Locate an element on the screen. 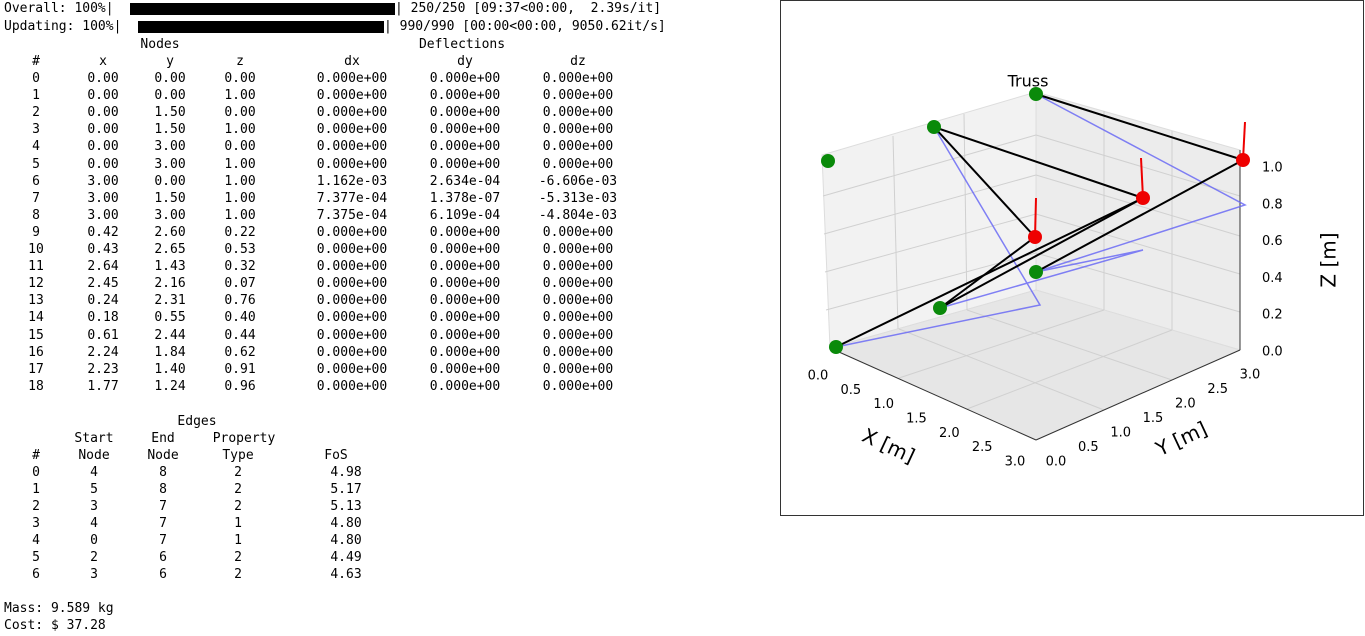 This screenshot has width=1365, height=636. table-cell: -6.606e-03 is located at coordinates (578, 181).